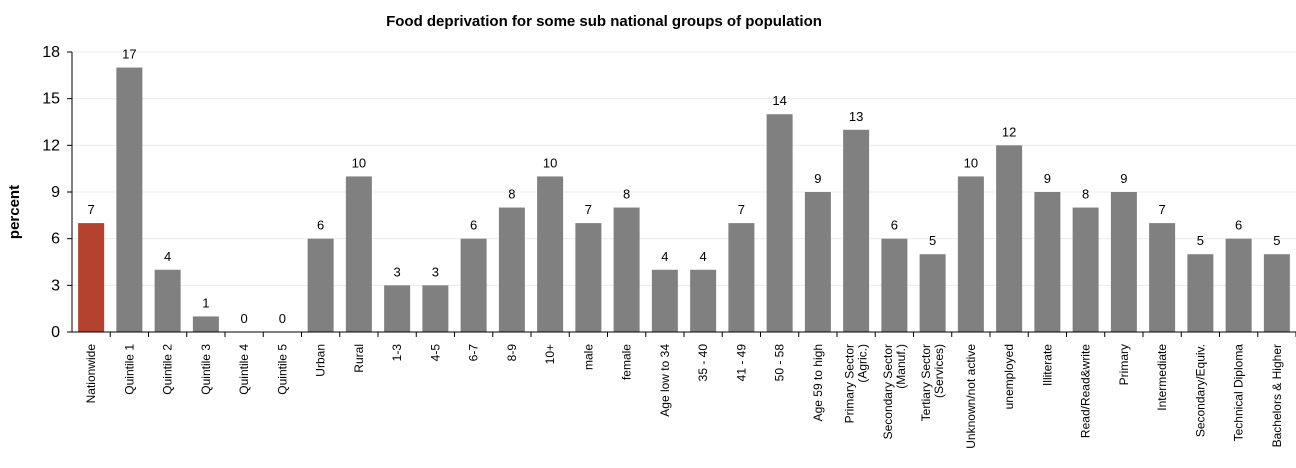  What do you see at coordinates (627, 362) in the screenshot?
I see `x-tick-text: female` at bounding box center [627, 362].